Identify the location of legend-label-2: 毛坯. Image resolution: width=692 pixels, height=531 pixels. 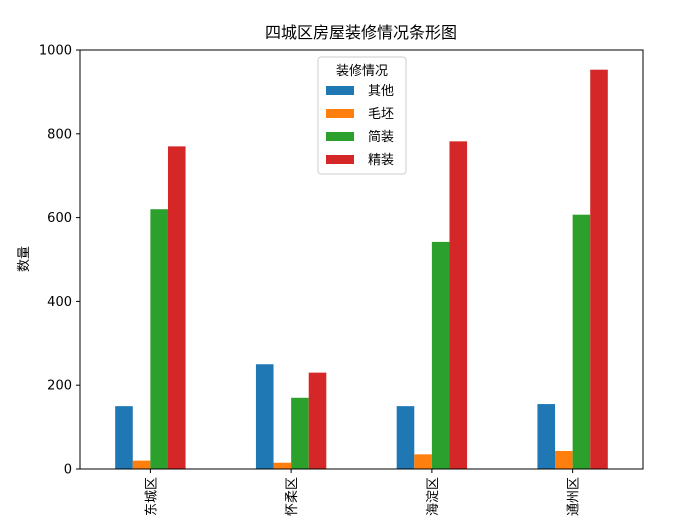
(381, 114).